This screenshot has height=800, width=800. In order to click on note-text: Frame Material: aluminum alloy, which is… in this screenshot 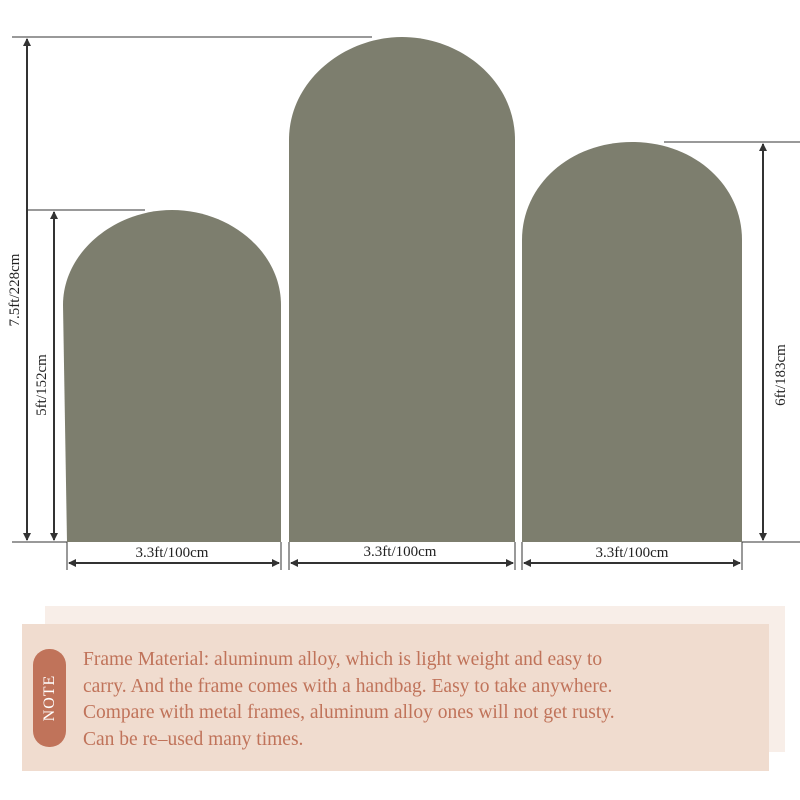, I will do `click(428, 700)`.